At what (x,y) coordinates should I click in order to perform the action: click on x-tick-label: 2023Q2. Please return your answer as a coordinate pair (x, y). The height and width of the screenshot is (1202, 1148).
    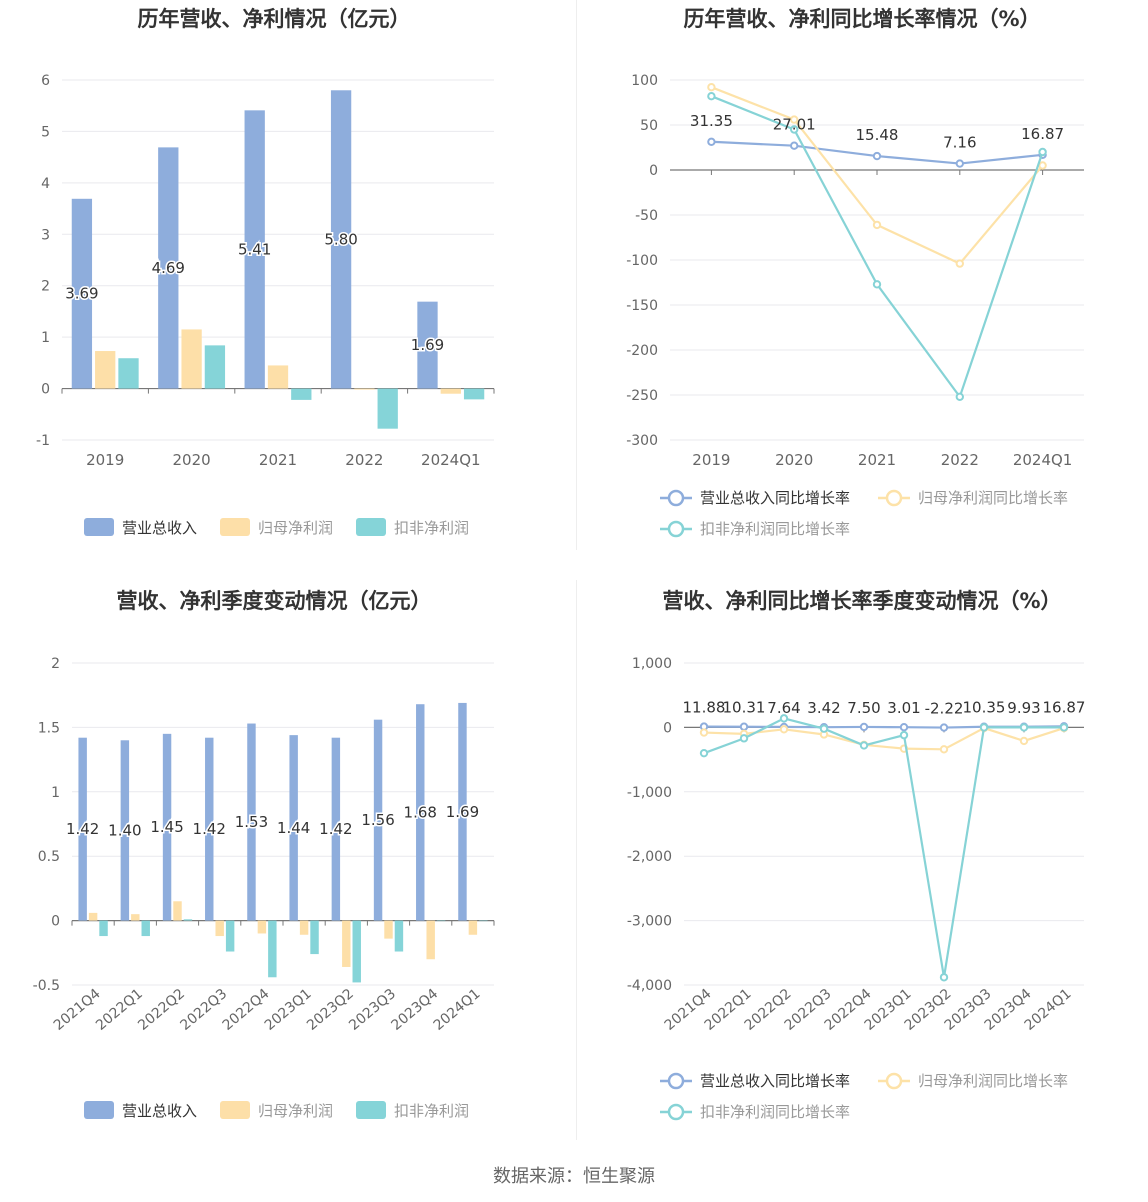
    Looking at the image, I should click on (330, 1010).